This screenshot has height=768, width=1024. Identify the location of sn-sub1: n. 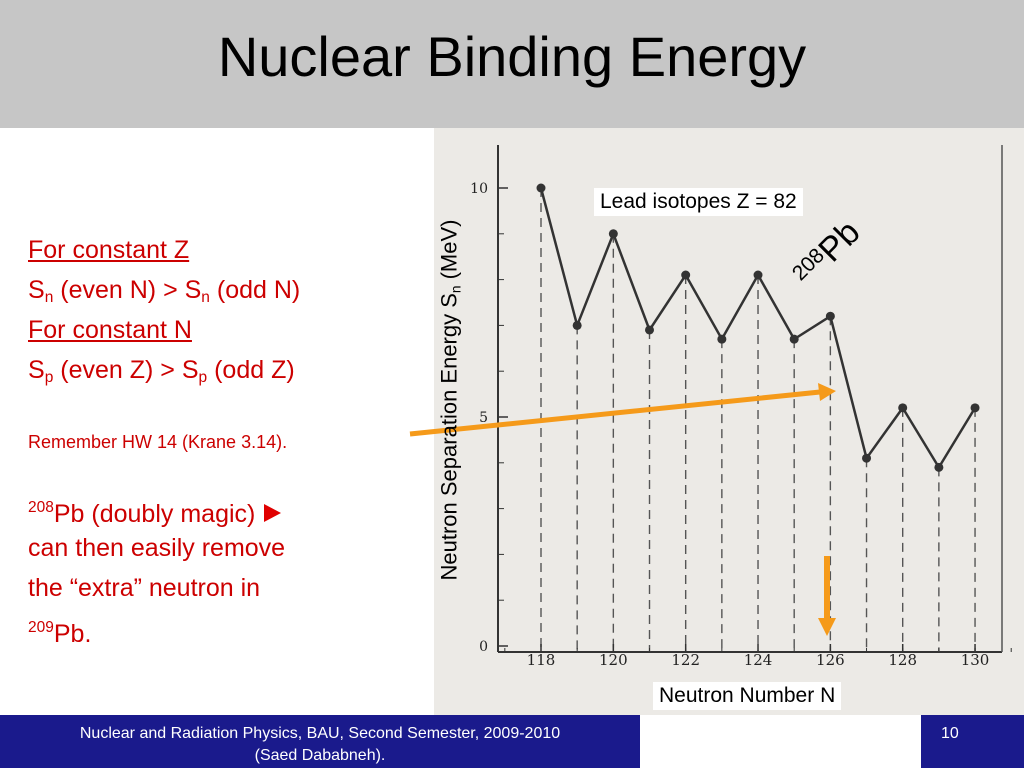
(49, 297).